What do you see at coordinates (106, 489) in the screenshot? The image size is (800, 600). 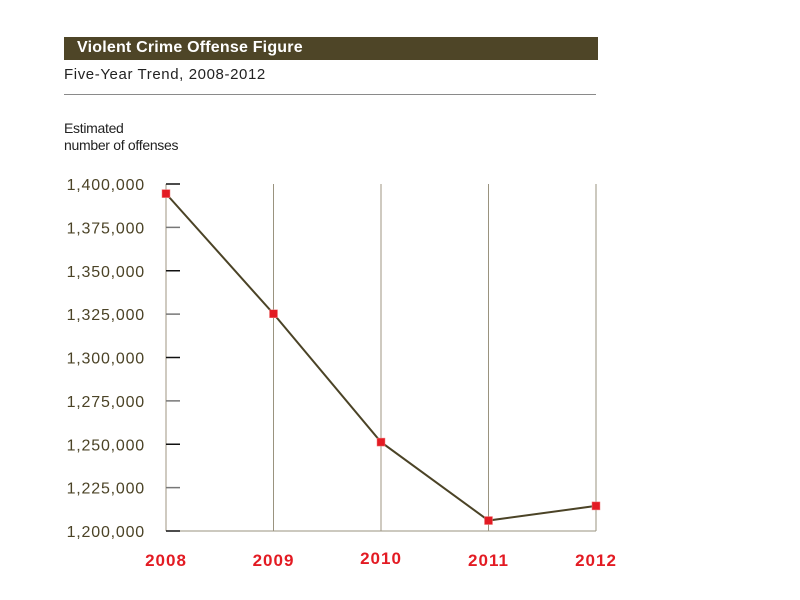 I see `y-tick-label: 1,225,000` at bounding box center [106, 489].